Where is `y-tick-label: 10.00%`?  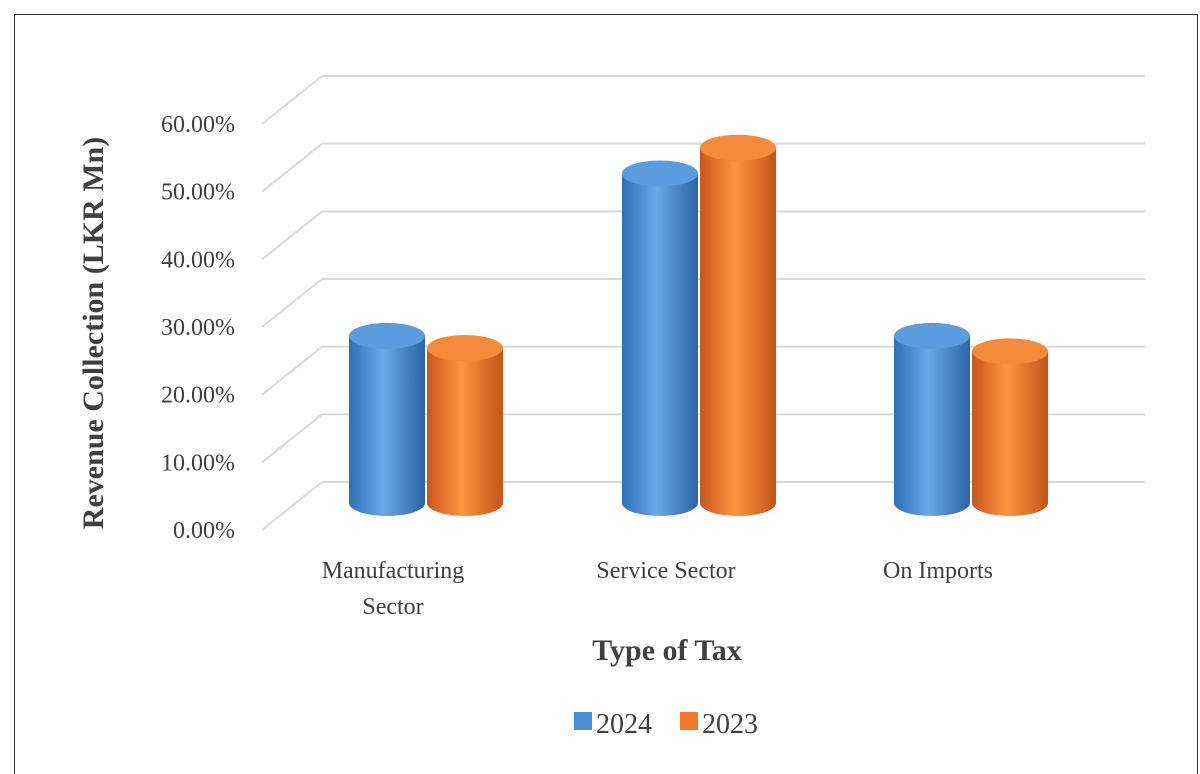
y-tick-label: 10.00% is located at coordinates (198, 463).